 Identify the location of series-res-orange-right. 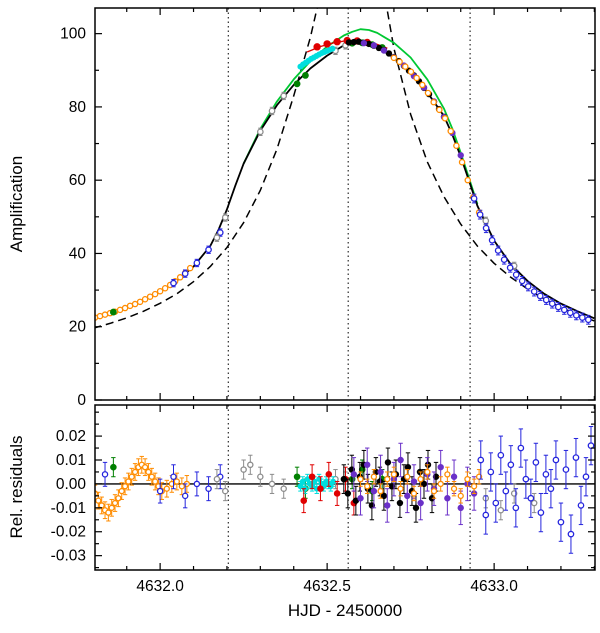
(420, 484).